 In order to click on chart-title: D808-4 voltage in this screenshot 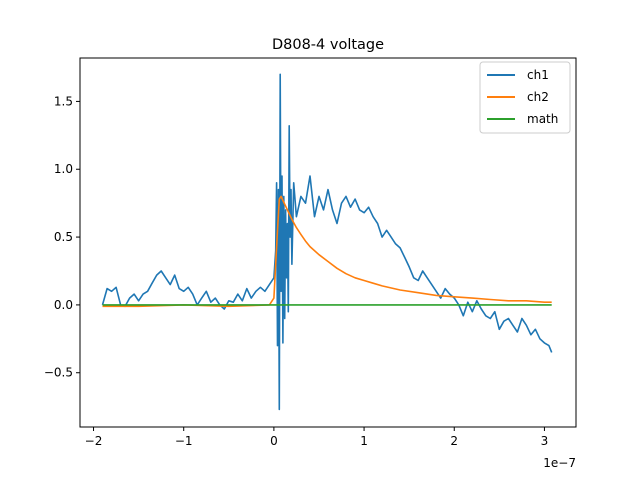, I will do `click(328, 45)`.